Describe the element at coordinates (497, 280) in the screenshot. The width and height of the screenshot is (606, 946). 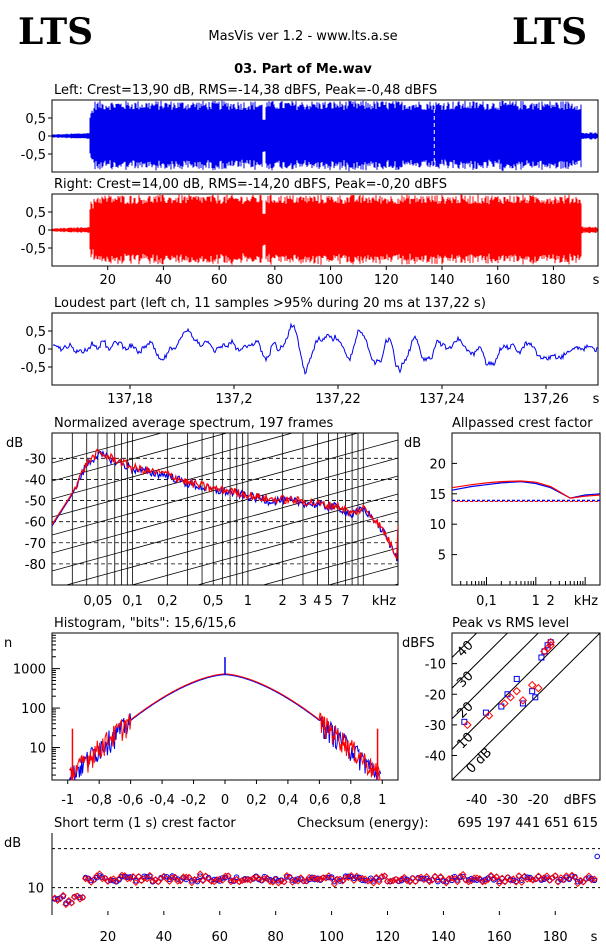
I see `right-xtick: 160` at that location.